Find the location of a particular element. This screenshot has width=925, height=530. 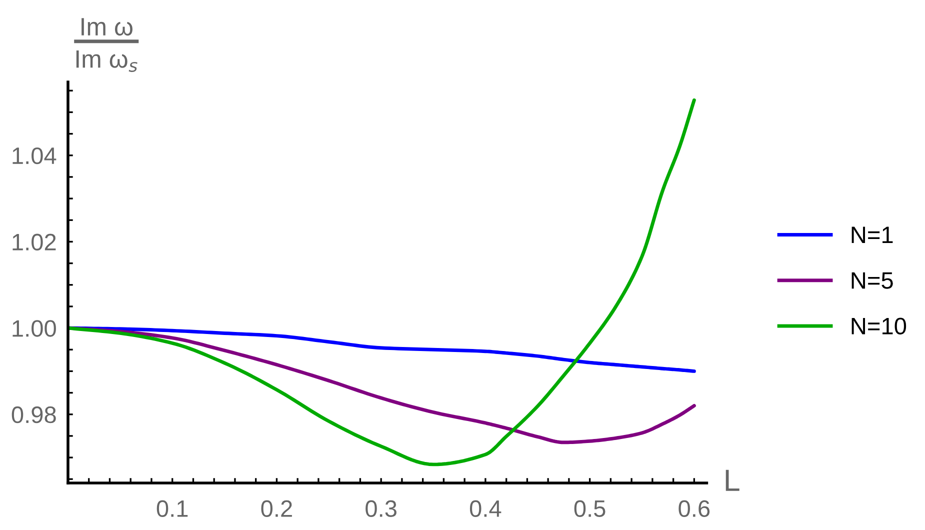

y-tick-label: 1.02 is located at coordinates (34, 242).